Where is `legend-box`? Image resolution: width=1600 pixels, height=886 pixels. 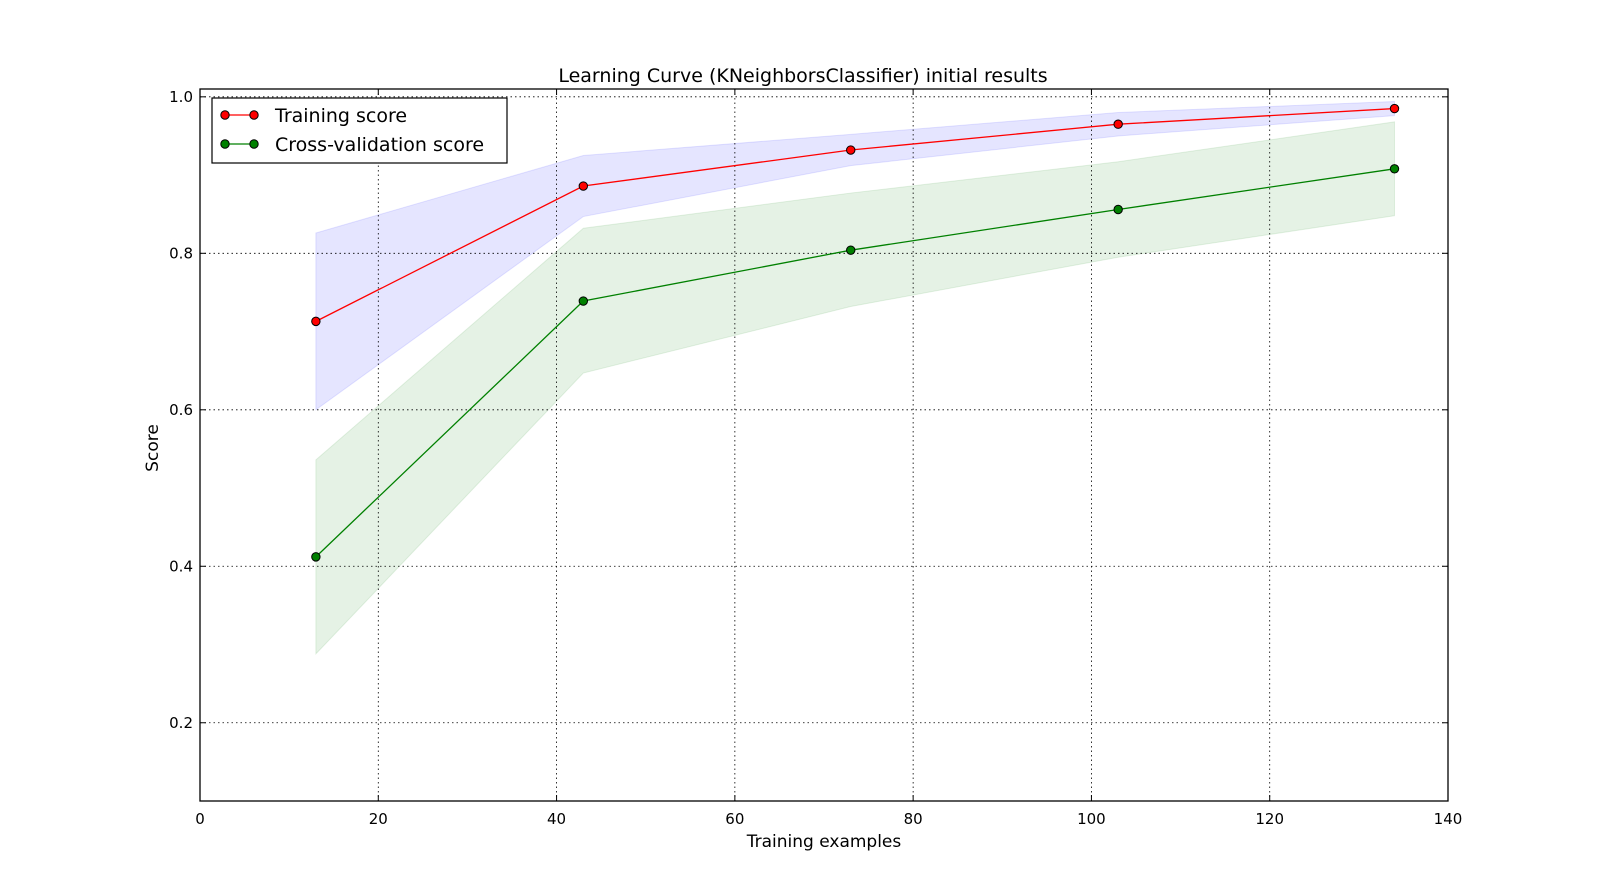 legend-box is located at coordinates (359, 130).